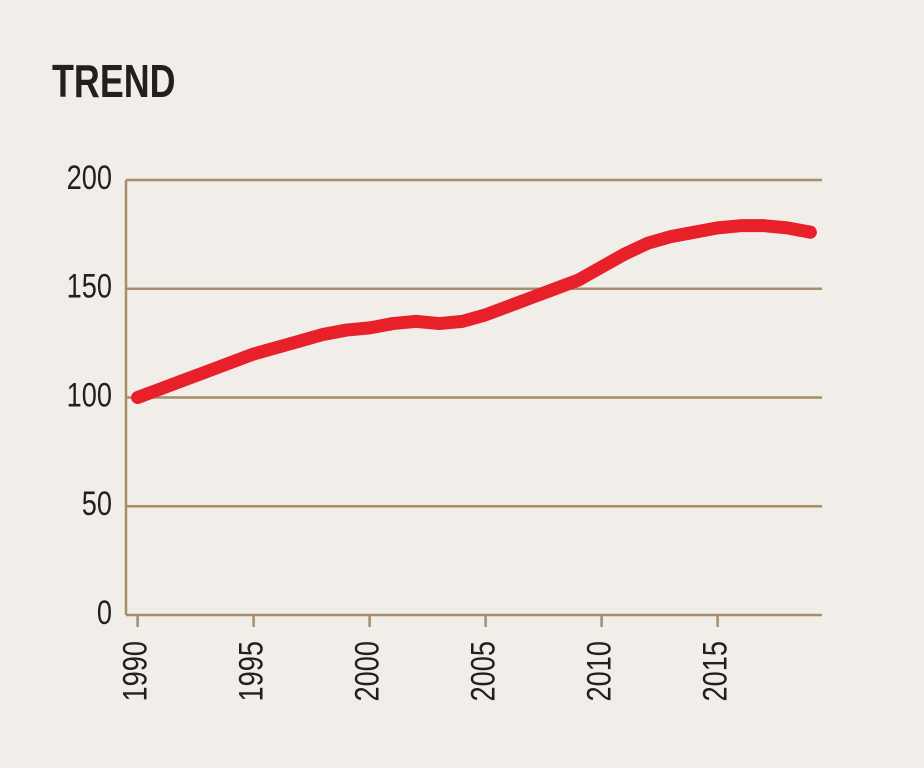  Describe the element at coordinates (104, 612) in the screenshot. I see `y-tick-label: 0` at that location.